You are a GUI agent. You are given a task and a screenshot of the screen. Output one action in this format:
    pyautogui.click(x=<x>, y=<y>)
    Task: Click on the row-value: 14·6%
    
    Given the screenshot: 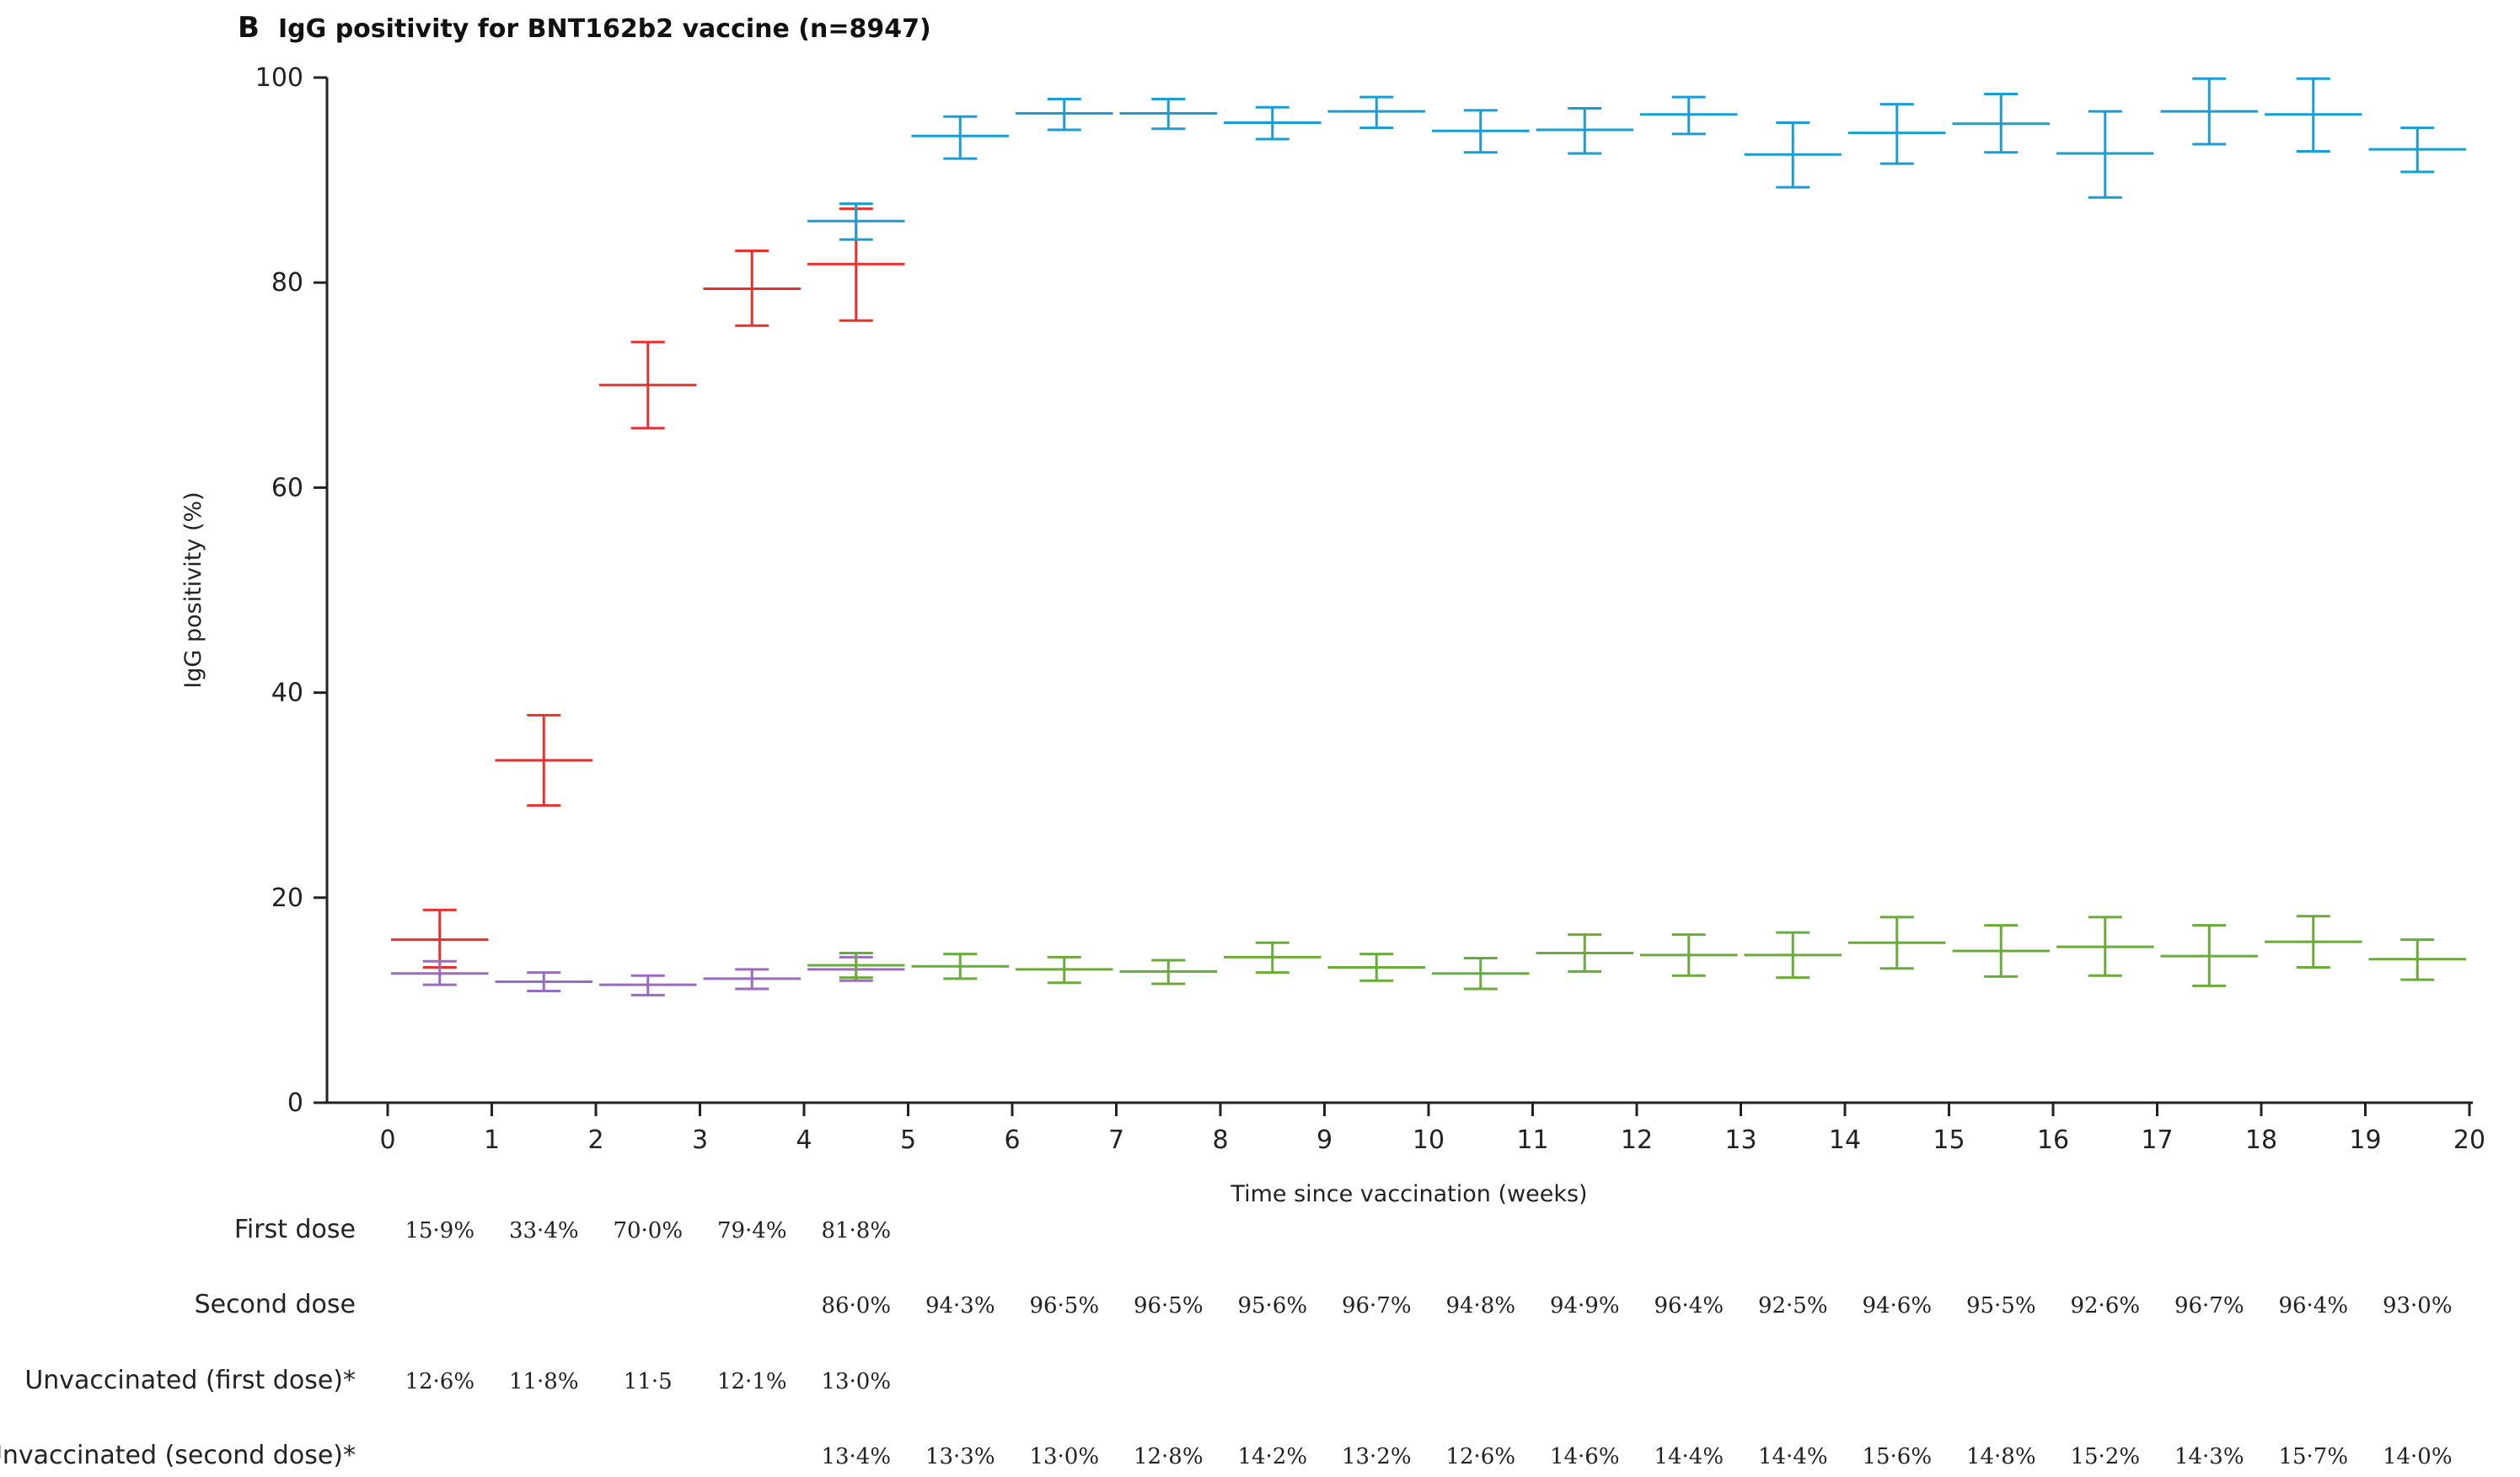 What is the action you would take?
    pyautogui.click(x=1585, y=1456)
    